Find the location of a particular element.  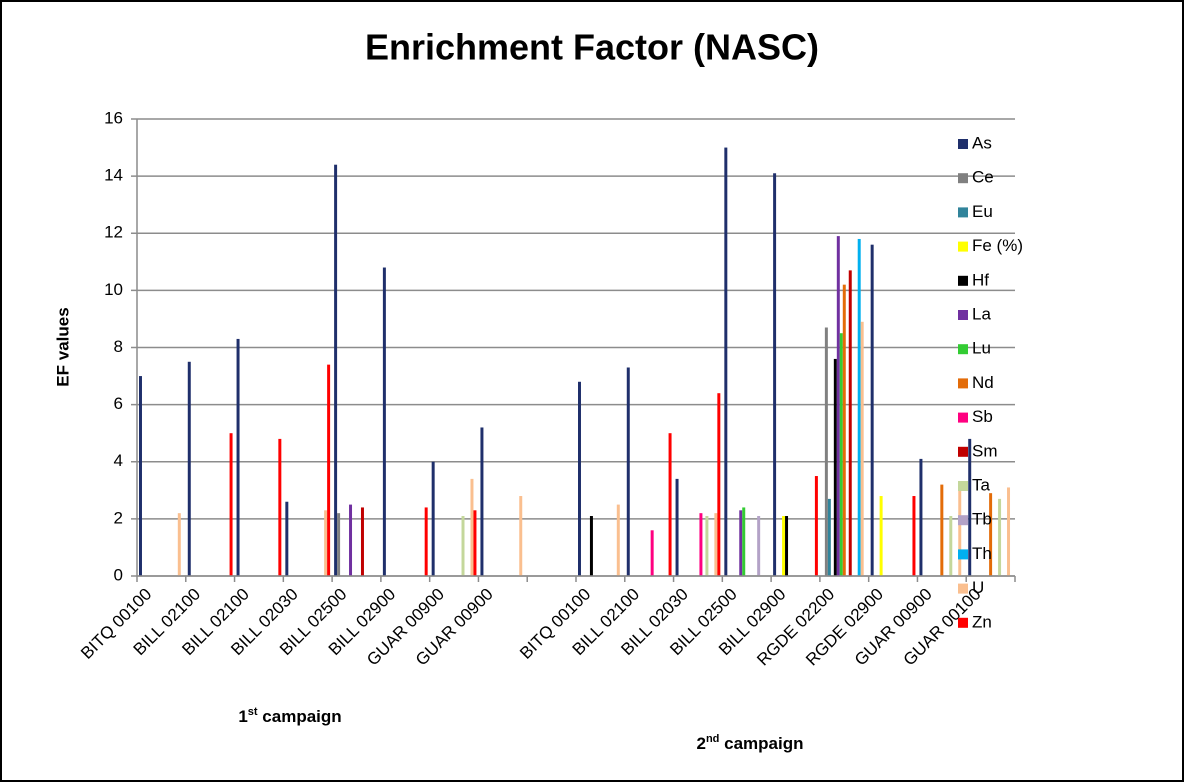

legend-label: U is located at coordinates (978, 587).